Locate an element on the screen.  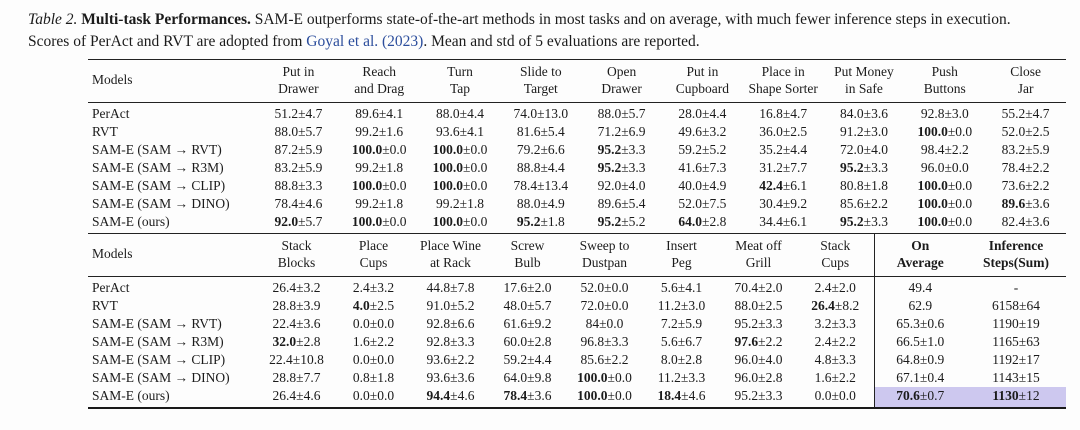
mean-value: 72.0 is located at coordinates (852, 149).